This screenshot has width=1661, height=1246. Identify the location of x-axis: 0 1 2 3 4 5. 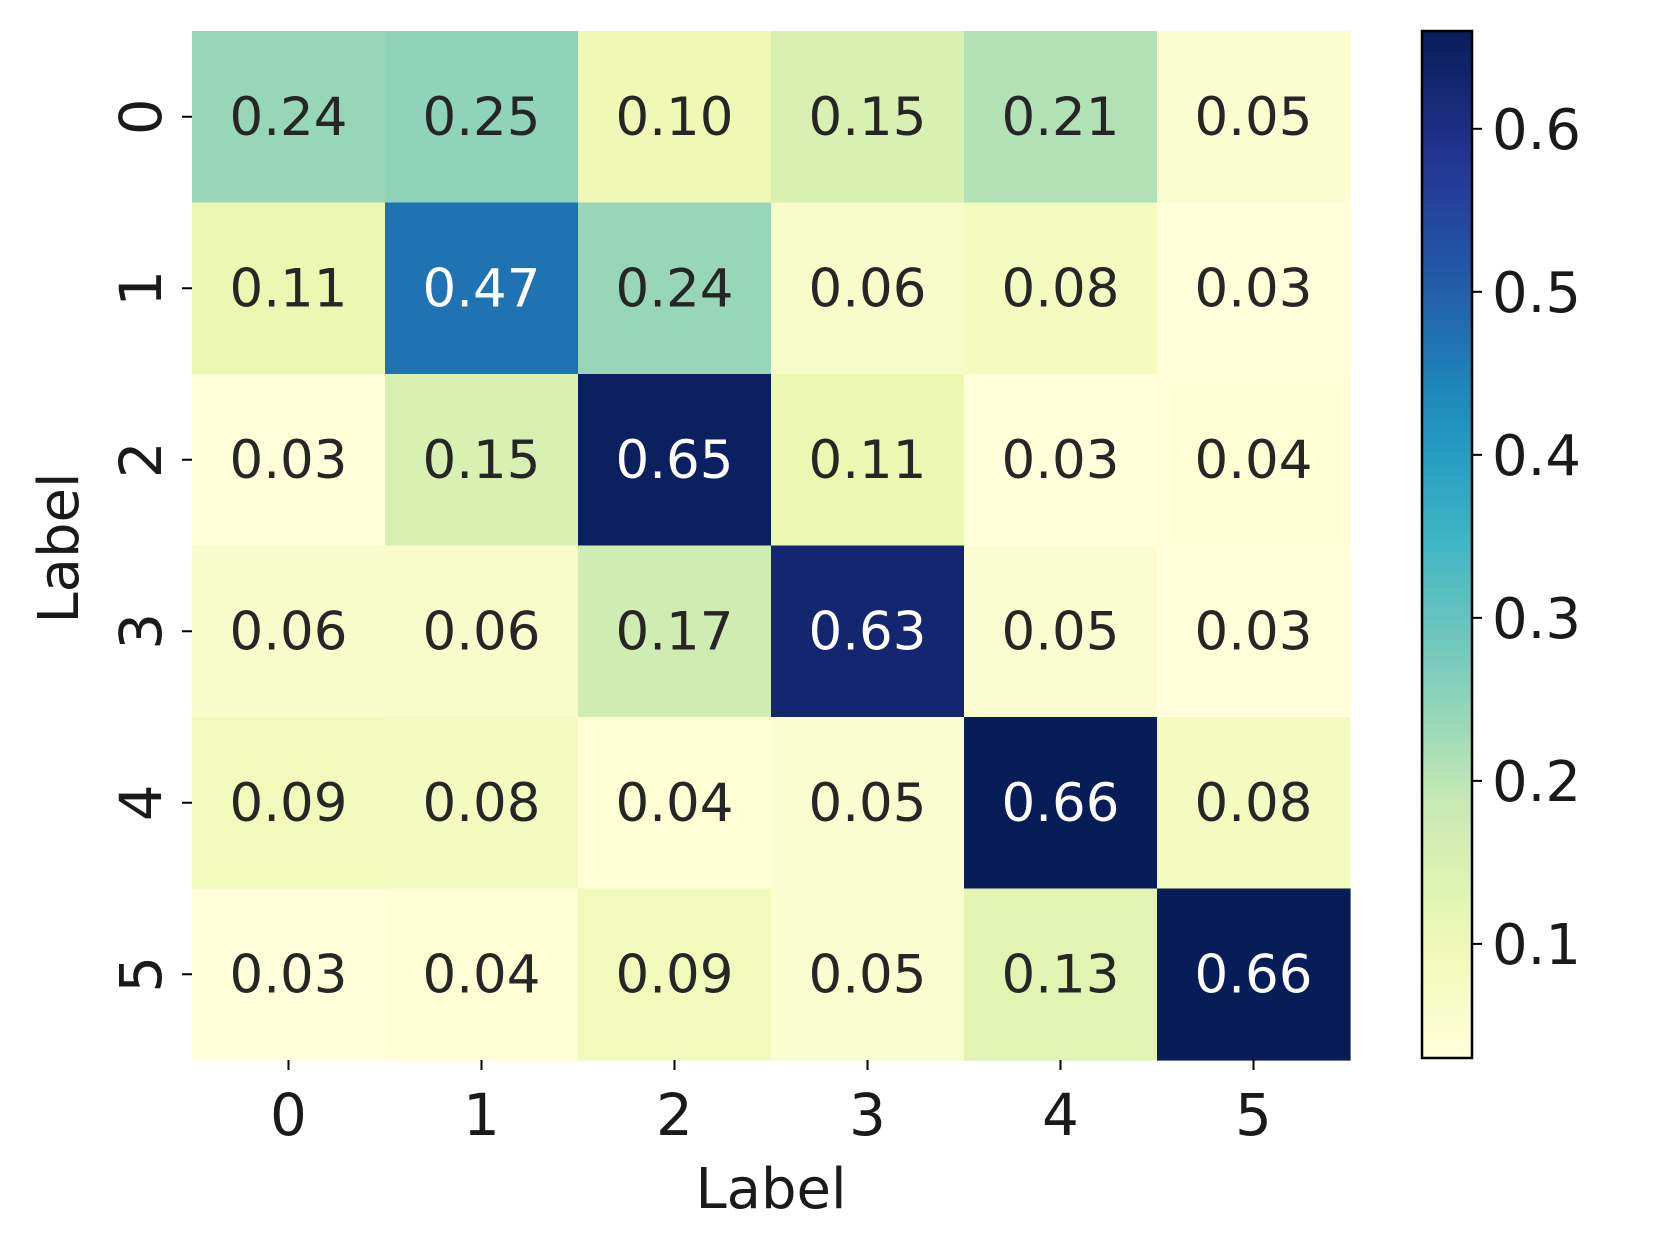
(771, 1104).